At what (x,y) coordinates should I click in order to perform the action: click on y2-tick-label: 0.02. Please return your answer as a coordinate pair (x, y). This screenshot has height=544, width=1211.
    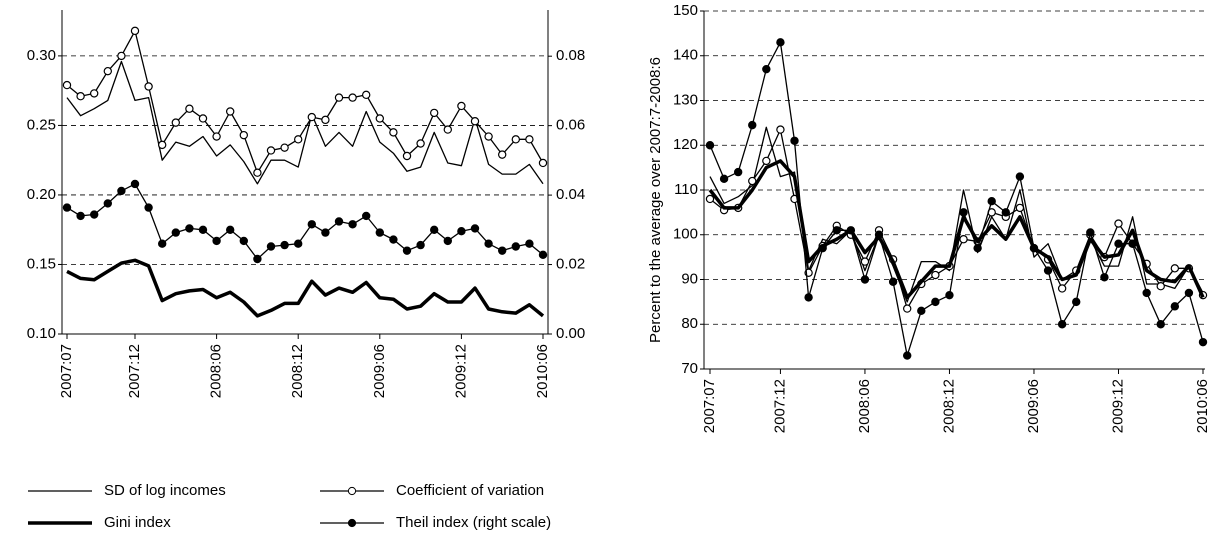
    Looking at the image, I should click on (570, 264).